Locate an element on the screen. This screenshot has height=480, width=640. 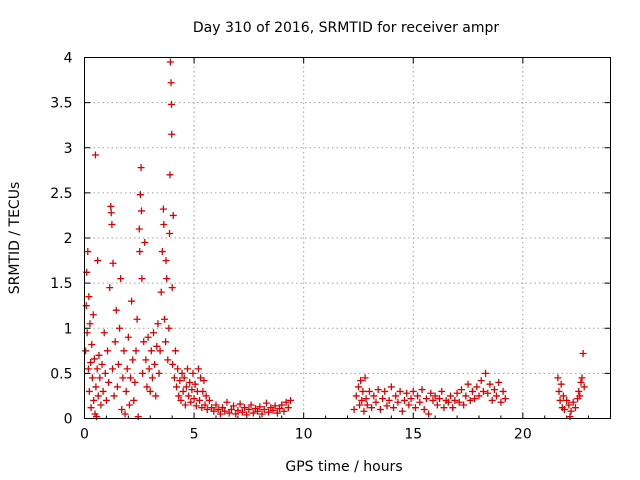
y-tick-label: 0 is located at coordinates (68, 420).